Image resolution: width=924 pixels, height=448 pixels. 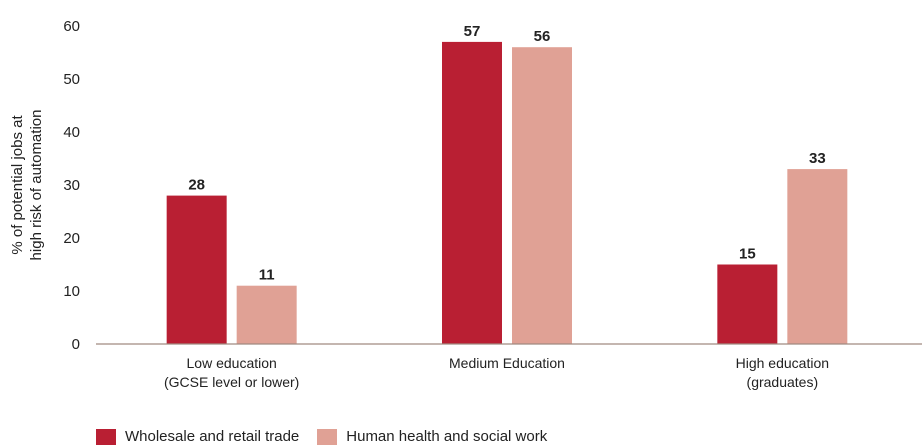 I want to click on legend-item: Human health and social work, so click(x=432, y=436).